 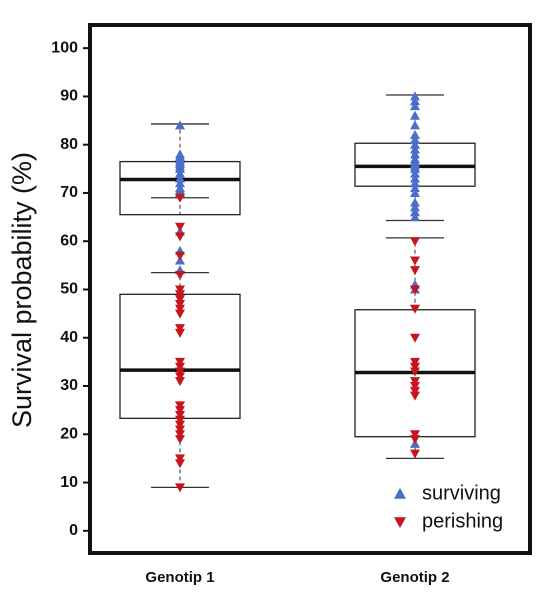 What do you see at coordinates (69, 385) in the screenshot?
I see `y-tick-label: 30` at bounding box center [69, 385].